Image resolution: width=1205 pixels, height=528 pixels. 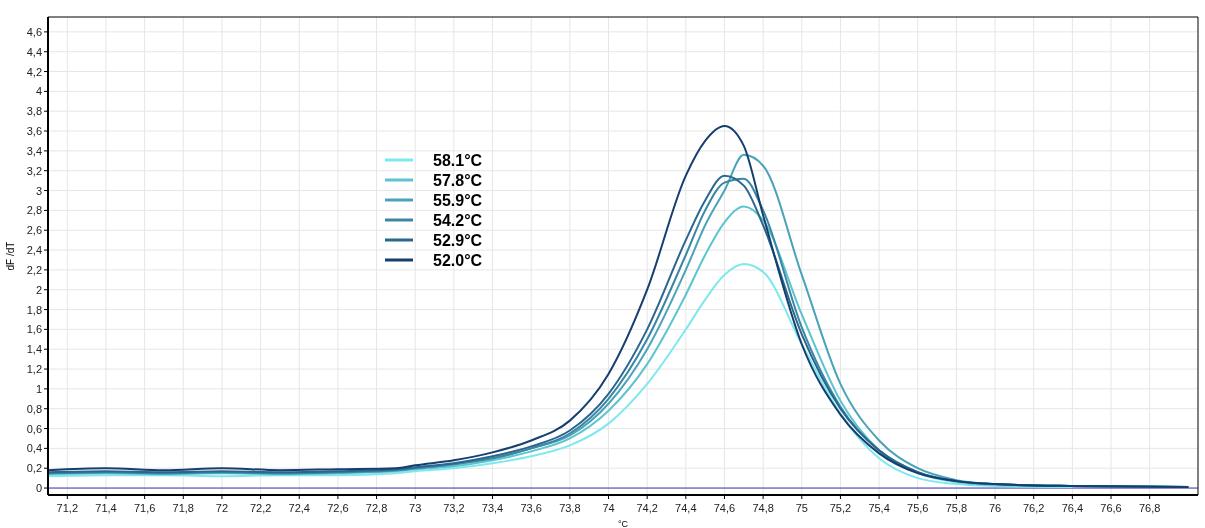 I want to click on x-tick-label: 74,2, so click(x=647, y=508).